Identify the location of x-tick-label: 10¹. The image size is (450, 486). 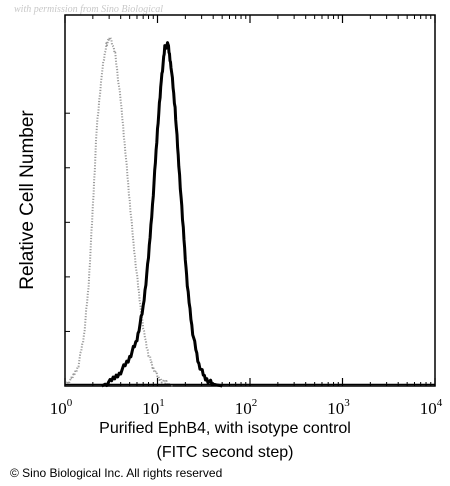
(153, 407).